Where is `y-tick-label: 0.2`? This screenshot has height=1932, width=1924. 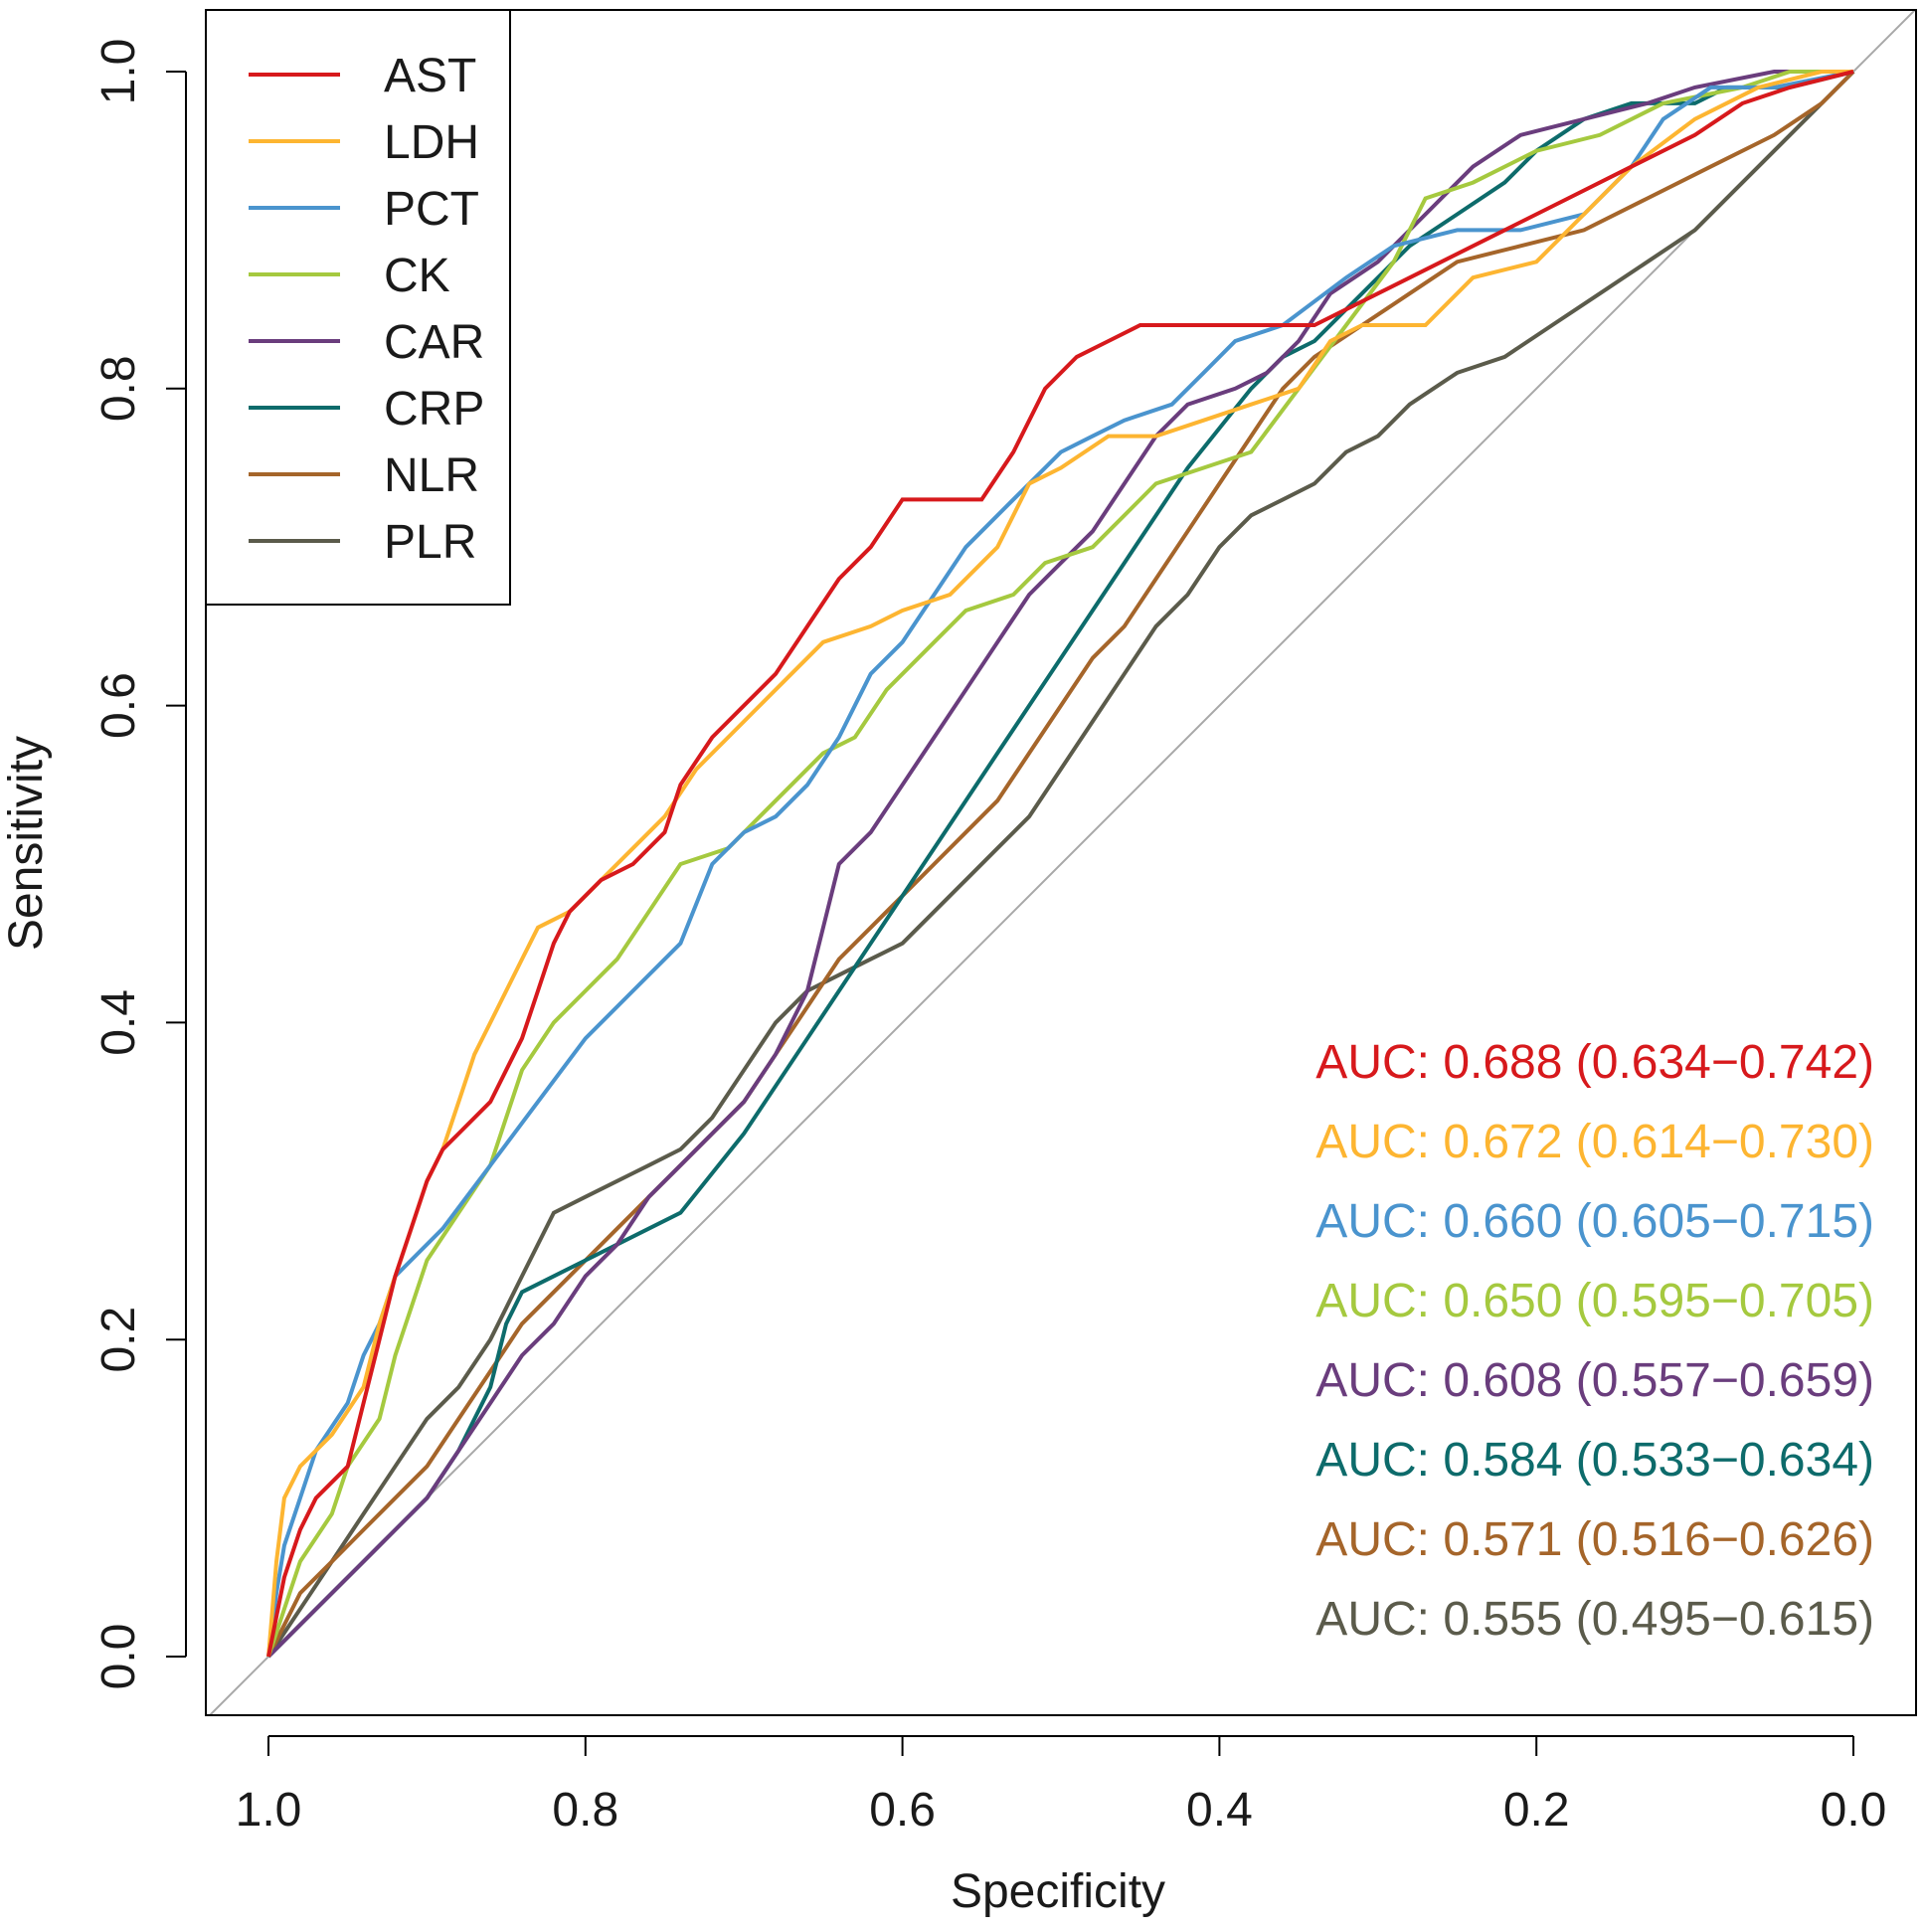
y-tick-label: 0.2 is located at coordinates (118, 1340).